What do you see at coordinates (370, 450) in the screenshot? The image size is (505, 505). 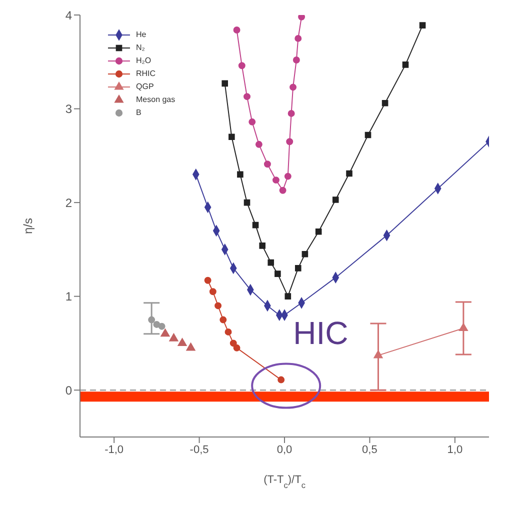 I see `x-tick-label: 0,5` at bounding box center [370, 450].